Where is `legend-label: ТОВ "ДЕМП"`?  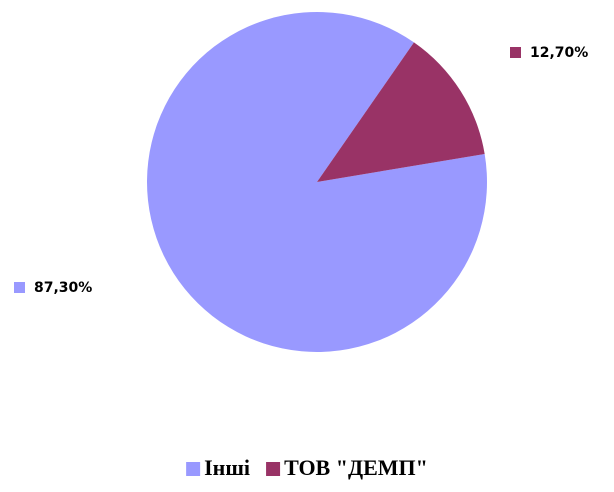 legend-label: ТОВ "ДЕМП" is located at coordinates (356, 467).